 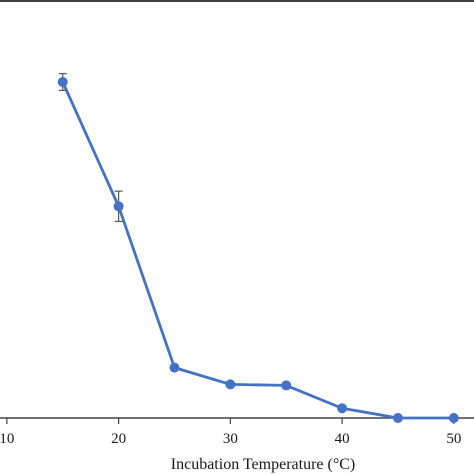 What do you see at coordinates (263, 464) in the screenshot?
I see `x-axis-title: Incubation Temperature (°C)` at bounding box center [263, 464].